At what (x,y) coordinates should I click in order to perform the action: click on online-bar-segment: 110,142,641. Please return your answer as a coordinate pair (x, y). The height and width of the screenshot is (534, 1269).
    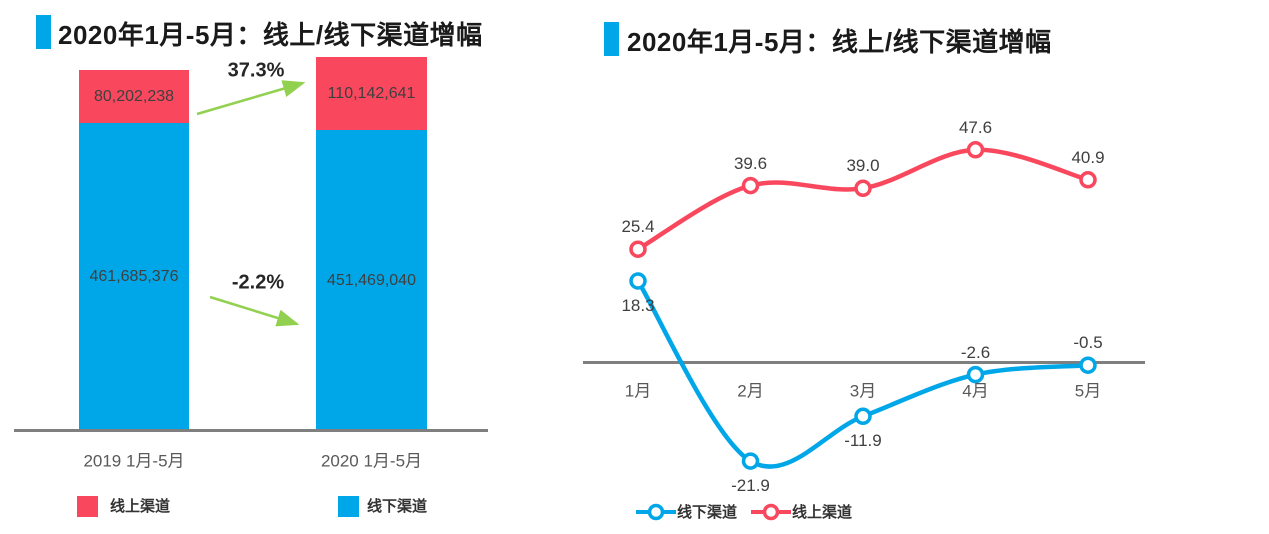
    Looking at the image, I should click on (371, 93).